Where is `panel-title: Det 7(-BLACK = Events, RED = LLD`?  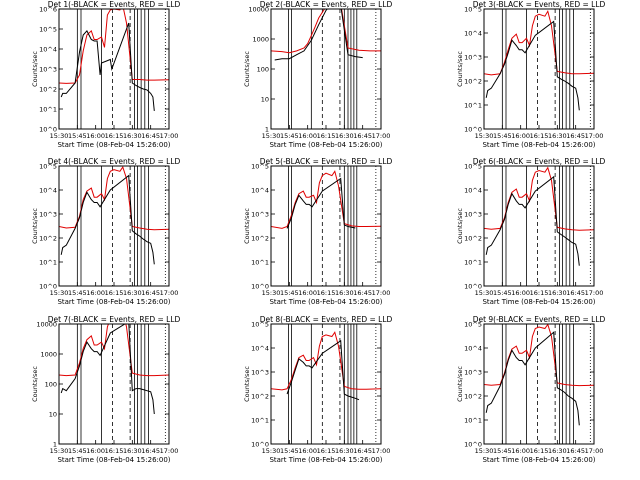
panel-title: Det 7(-BLACK = Events, RED = LLD is located at coordinates (114, 319).